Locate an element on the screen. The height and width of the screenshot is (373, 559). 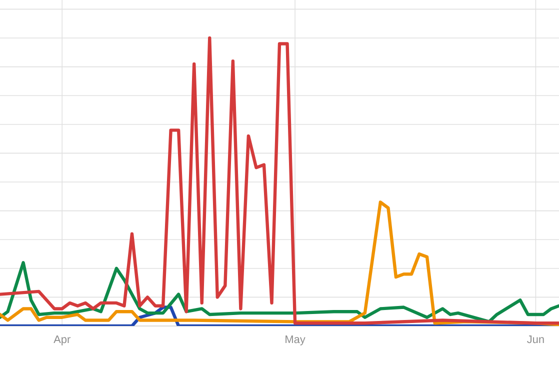
x-tick-label: Jun is located at coordinates (535, 340).